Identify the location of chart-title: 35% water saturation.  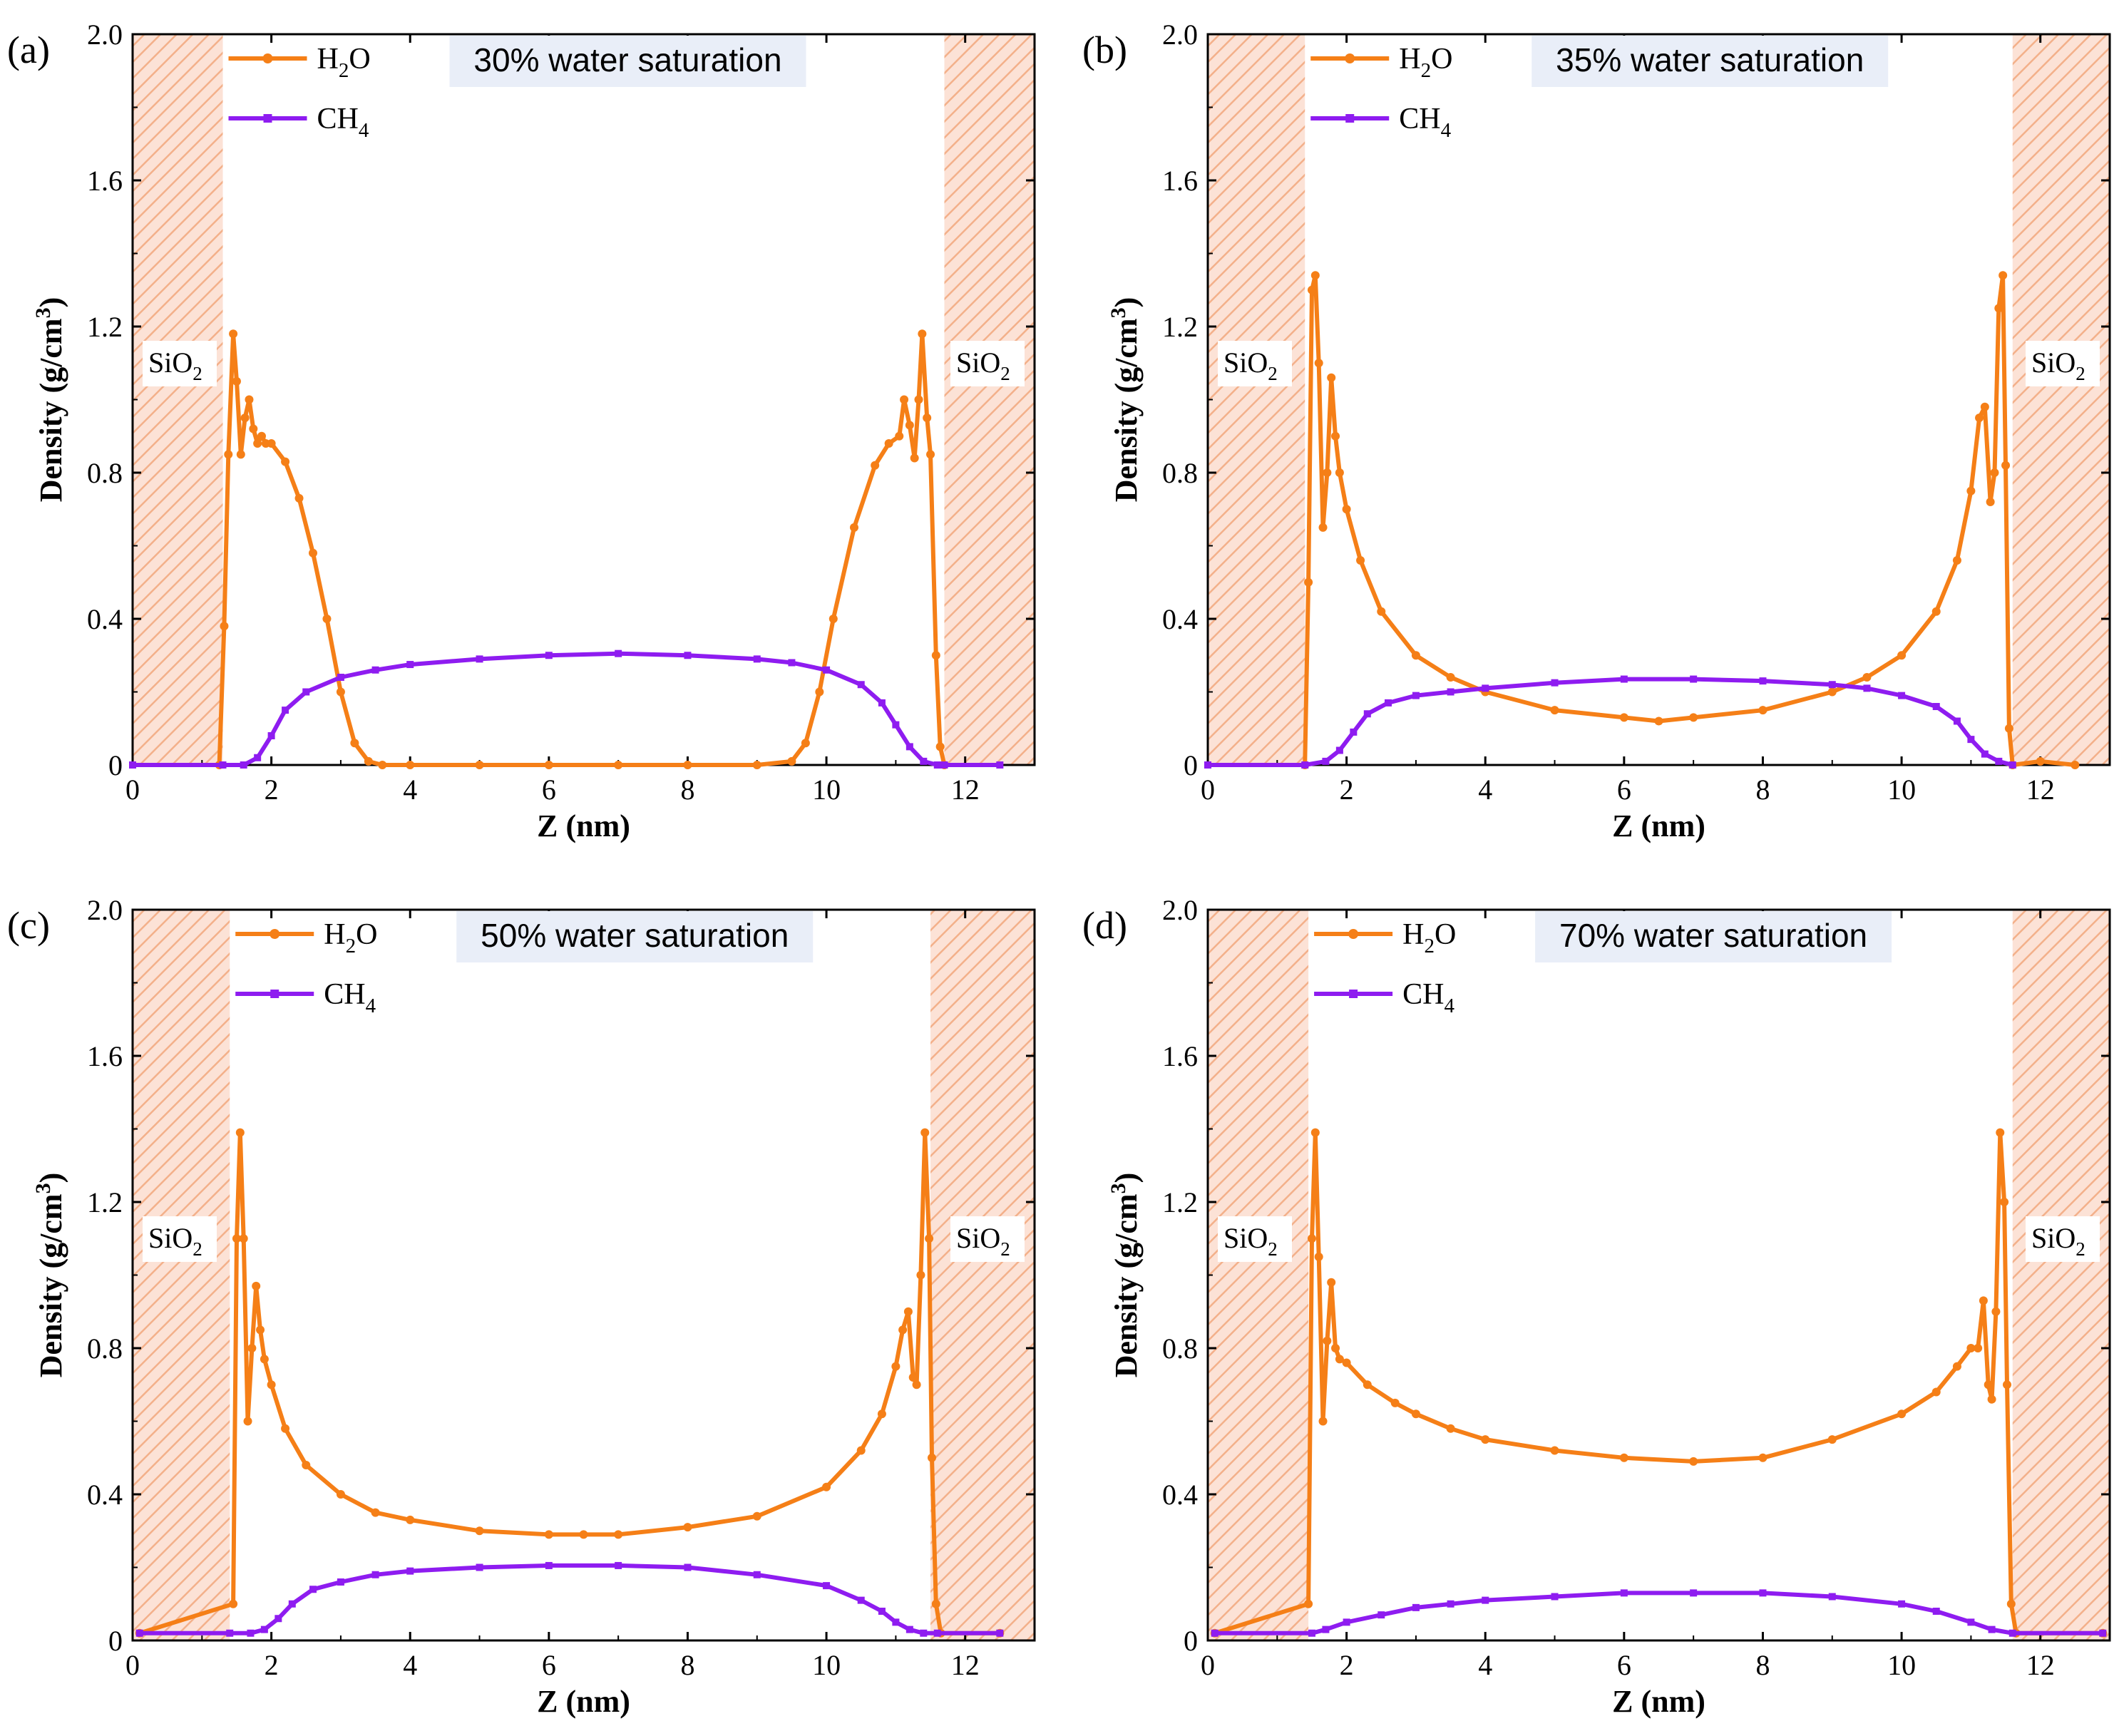
(1710, 60).